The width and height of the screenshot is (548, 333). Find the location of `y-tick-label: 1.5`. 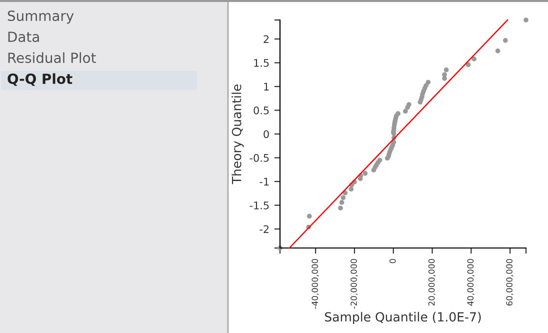

y-tick-label: 1.5 is located at coordinates (261, 63).